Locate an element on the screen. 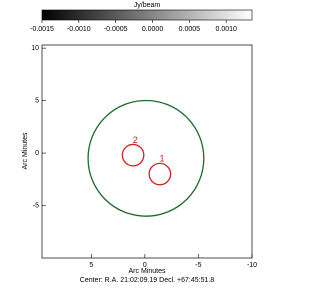 Image resolution: width=320 pixels, height=292 pixels. colorbar is located at coordinates (147, 15).